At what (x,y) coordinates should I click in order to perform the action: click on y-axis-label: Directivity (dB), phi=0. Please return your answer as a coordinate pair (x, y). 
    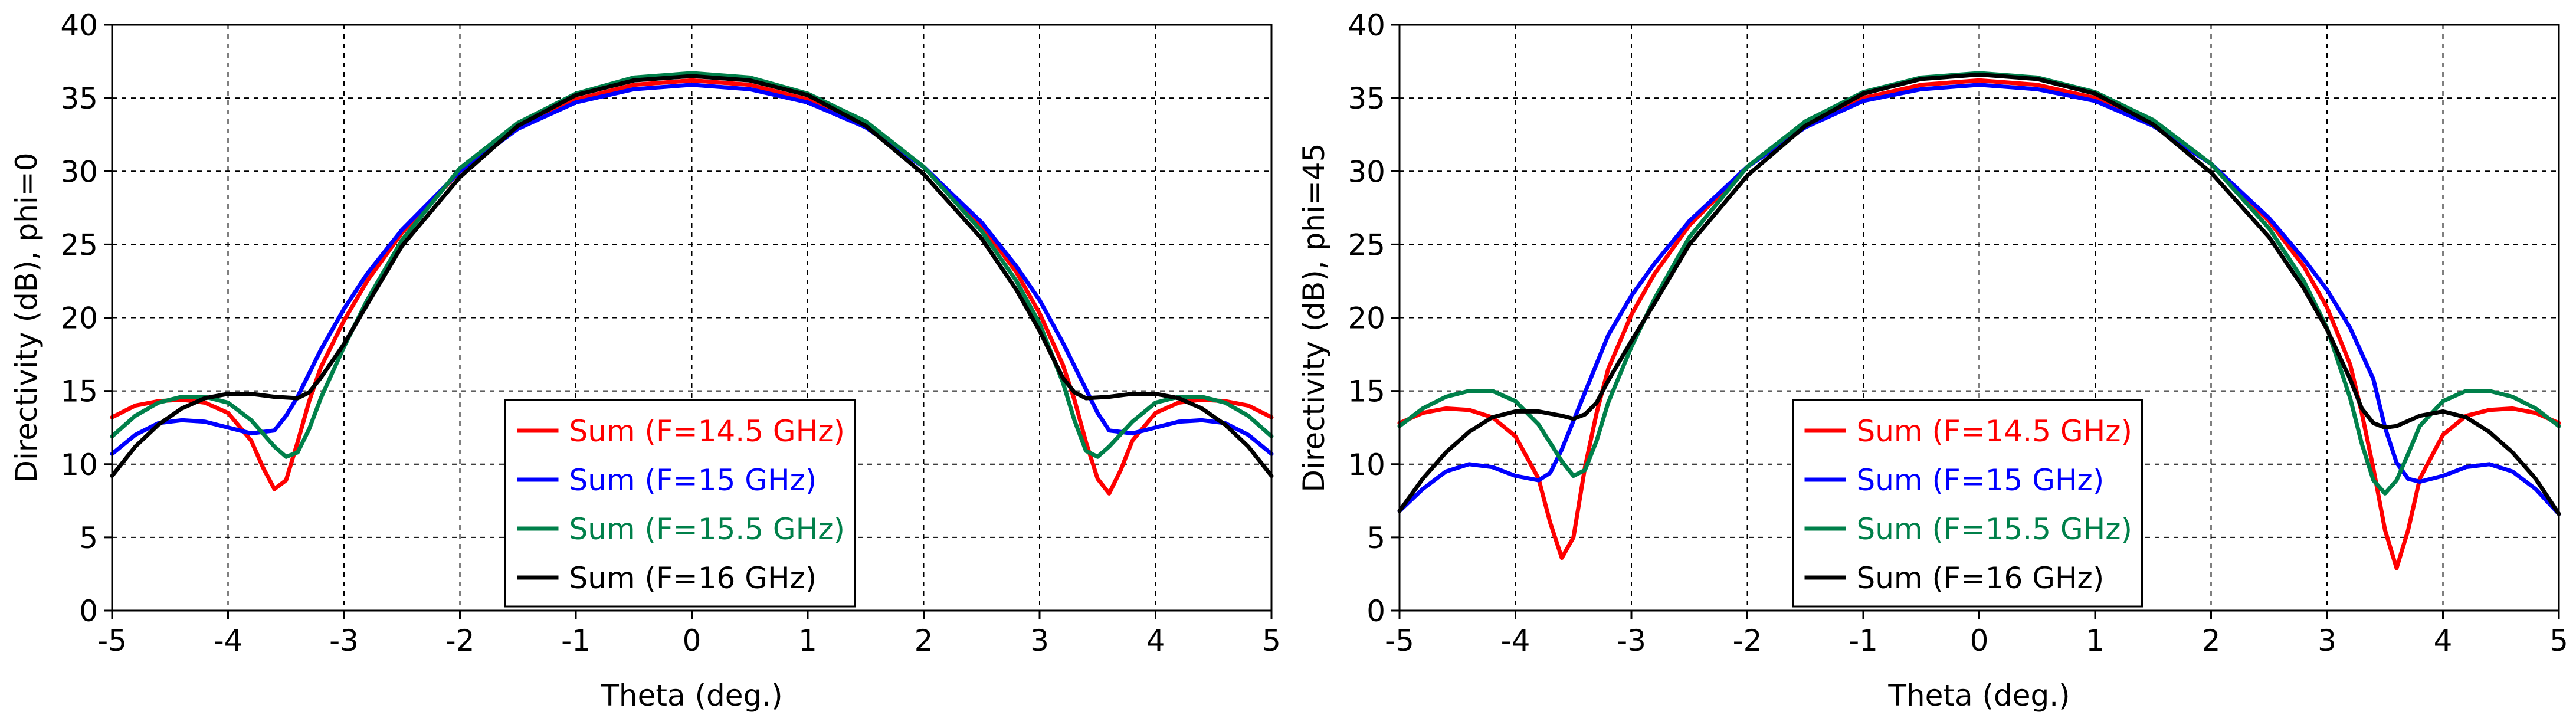
    Looking at the image, I should click on (26, 317).